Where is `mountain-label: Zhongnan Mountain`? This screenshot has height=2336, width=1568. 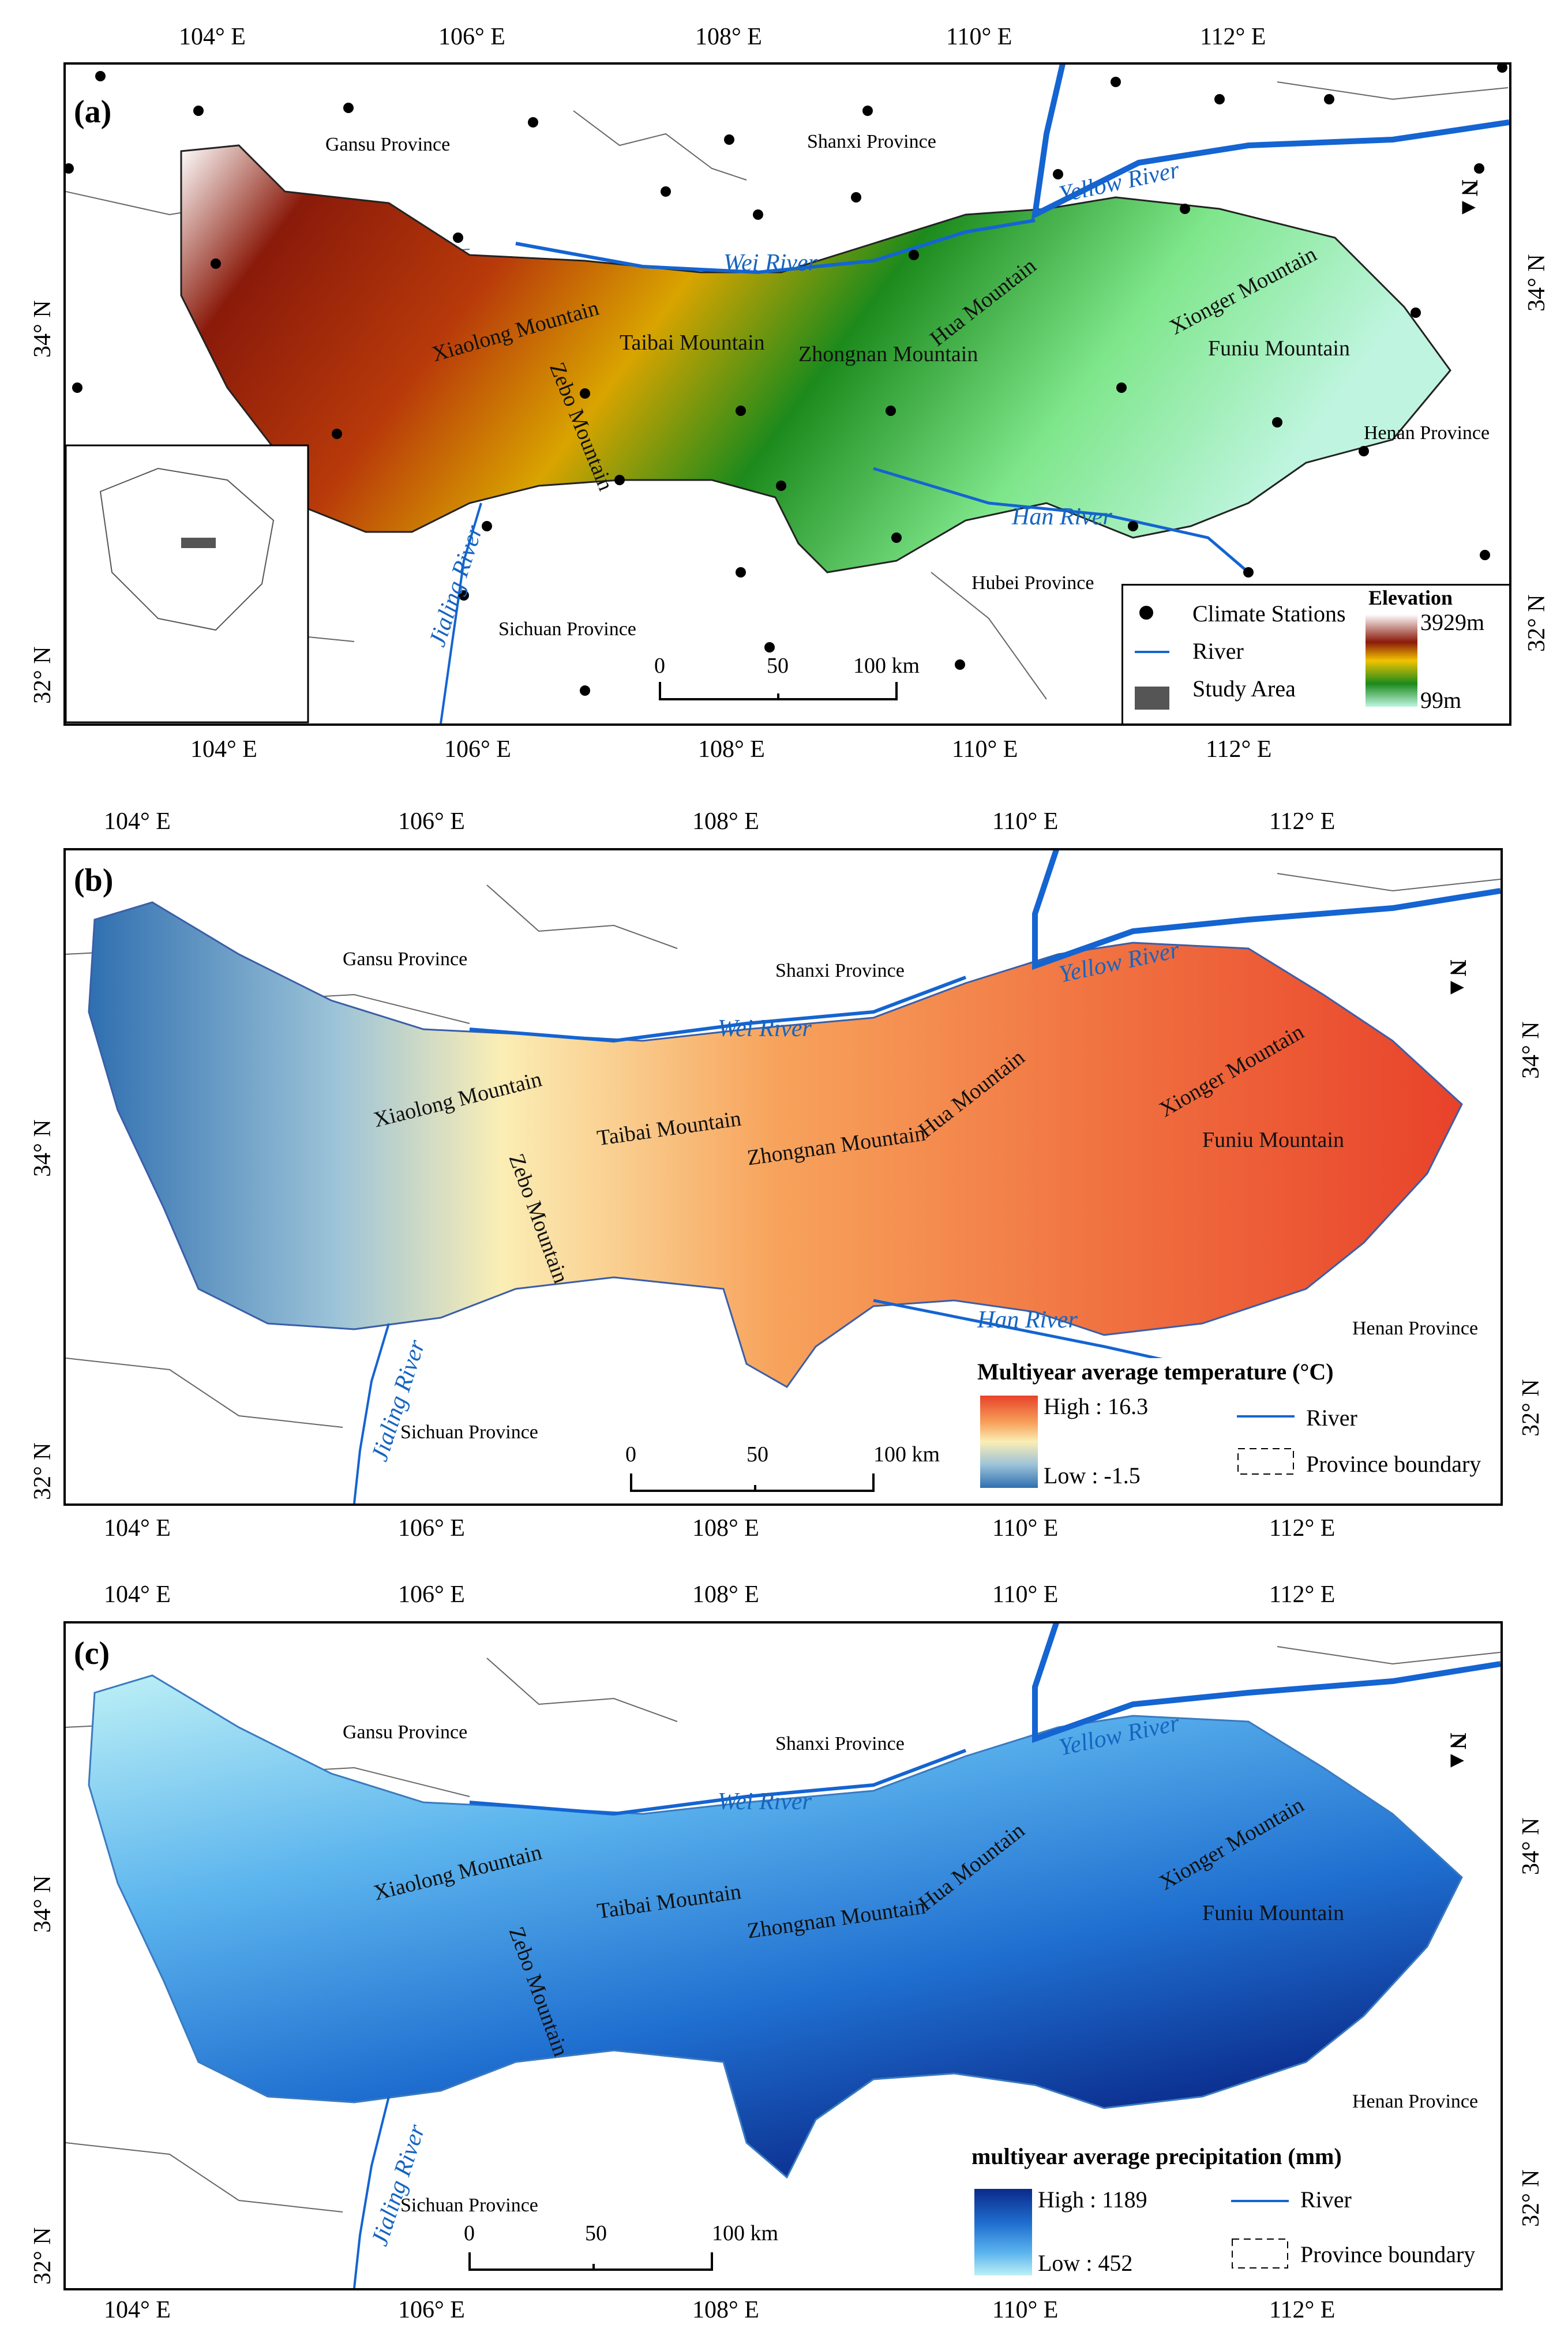 mountain-label: Zhongnan Mountain is located at coordinates (888, 354).